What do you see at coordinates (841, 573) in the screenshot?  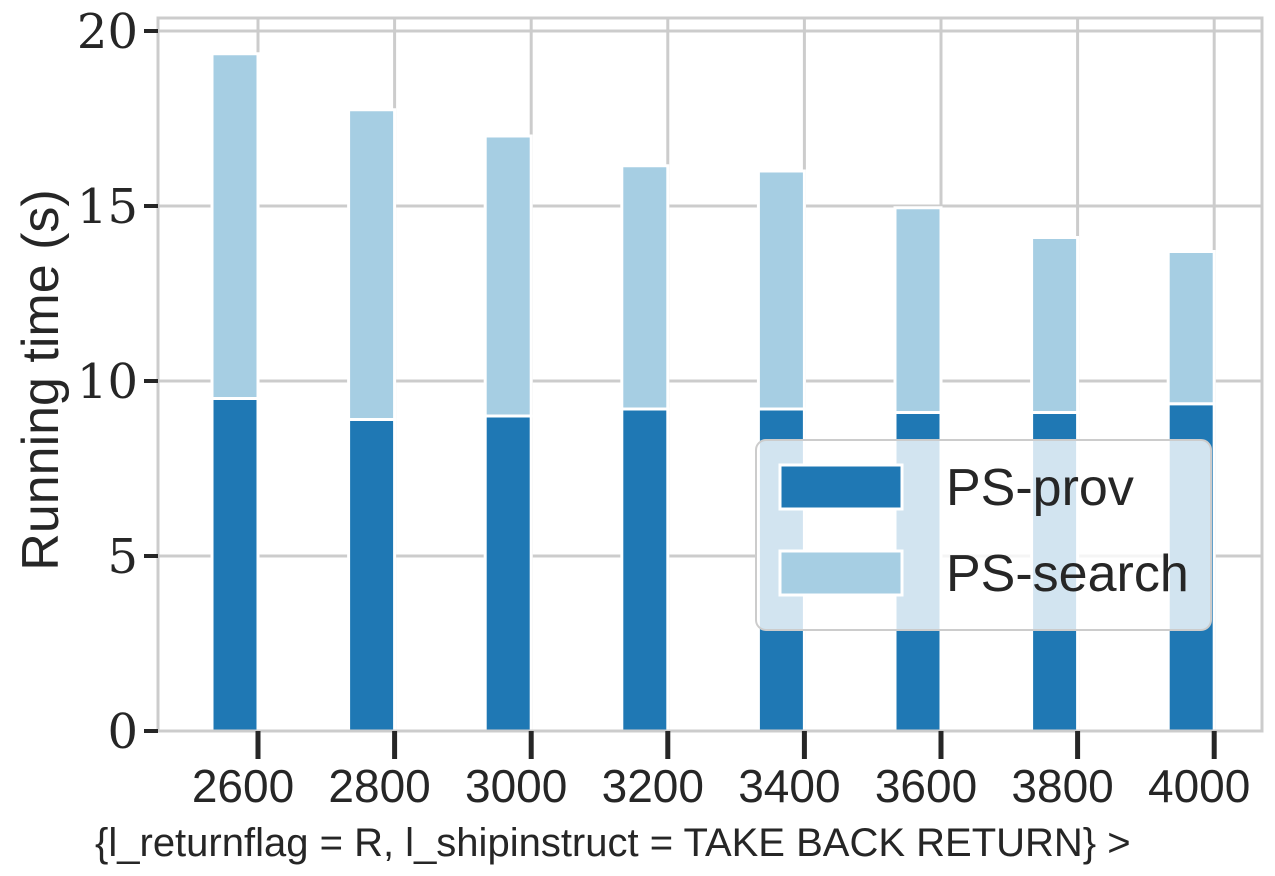 I see `legend-swatch-ps-search` at bounding box center [841, 573].